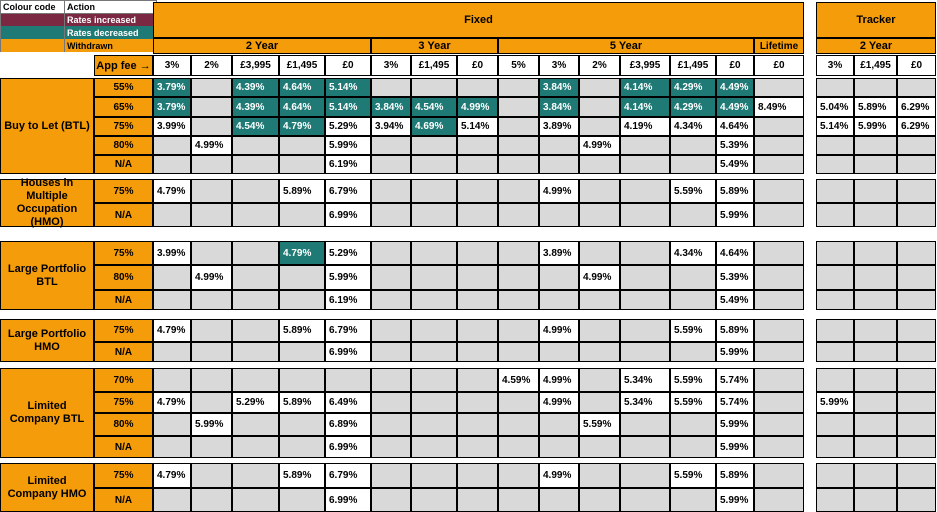  I want to click on rate-cell: 5.04%, so click(835, 107).